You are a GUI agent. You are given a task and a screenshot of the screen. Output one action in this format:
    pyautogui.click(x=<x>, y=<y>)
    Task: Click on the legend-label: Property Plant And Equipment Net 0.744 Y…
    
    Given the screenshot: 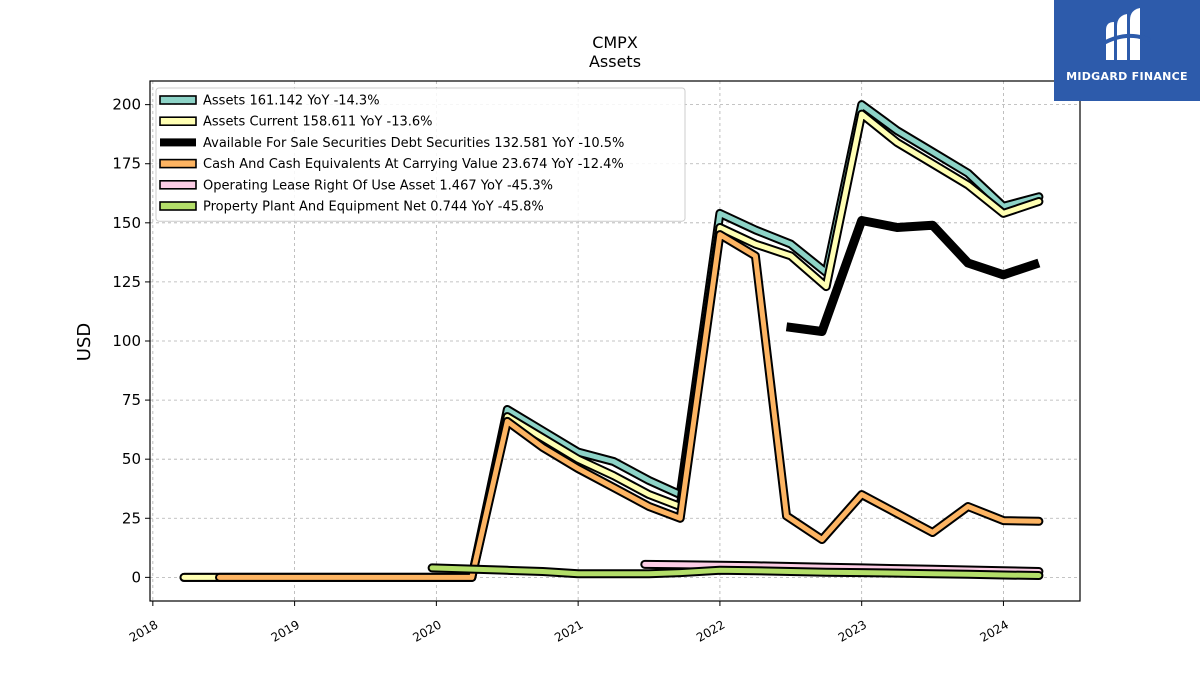 What is the action you would take?
    pyautogui.click(x=373, y=207)
    